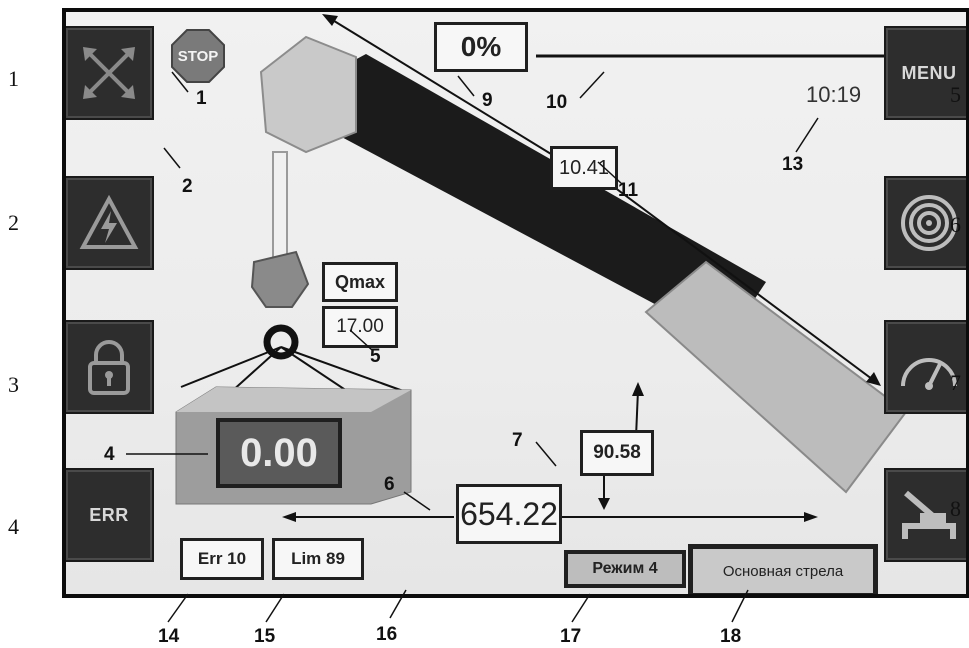 Image resolution: width=969 pixels, height=648 pixels. What do you see at coordinates (776, 377) in the screenshot?
I see `boom-light-section` at bounding box center [776, 377].